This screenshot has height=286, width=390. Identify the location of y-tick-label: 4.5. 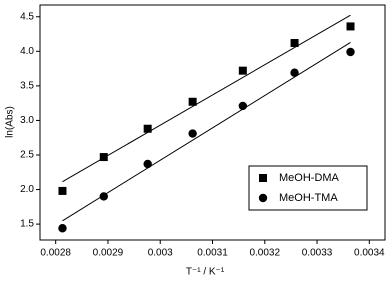
(27, 16).